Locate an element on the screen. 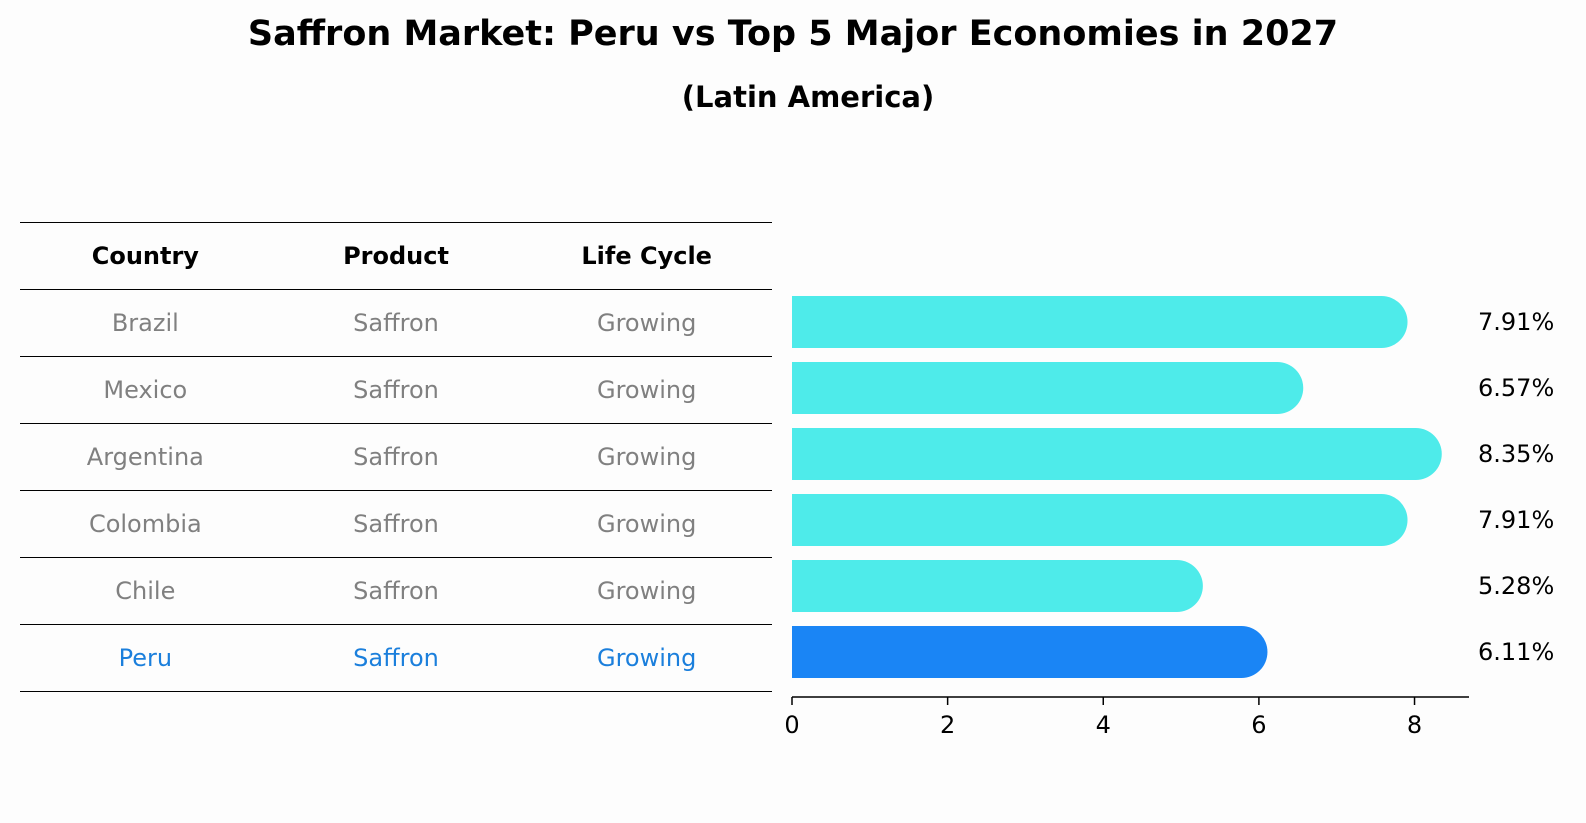  country-cell: Chile is located at coordinates (145, 591).